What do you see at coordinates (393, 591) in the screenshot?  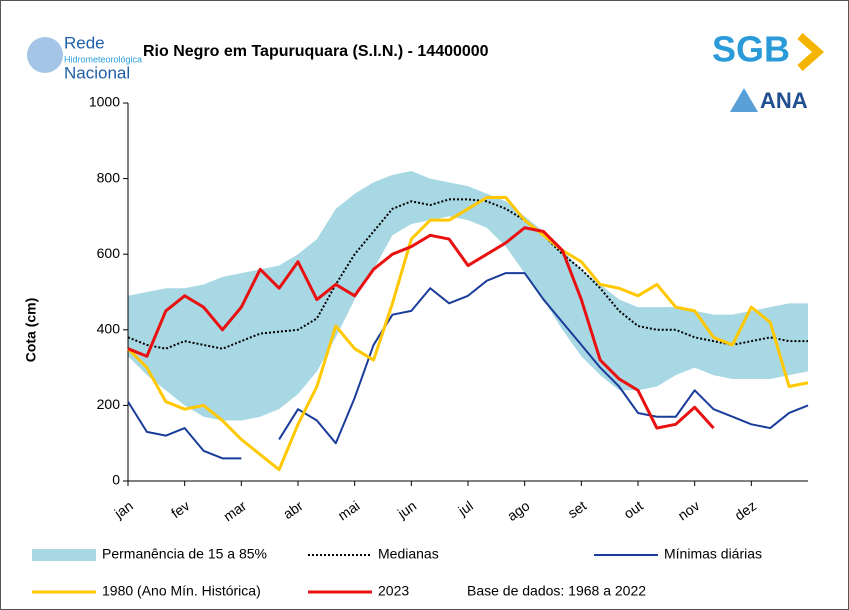 I see `legend-label: 2023` at bounding box center [393, 591].